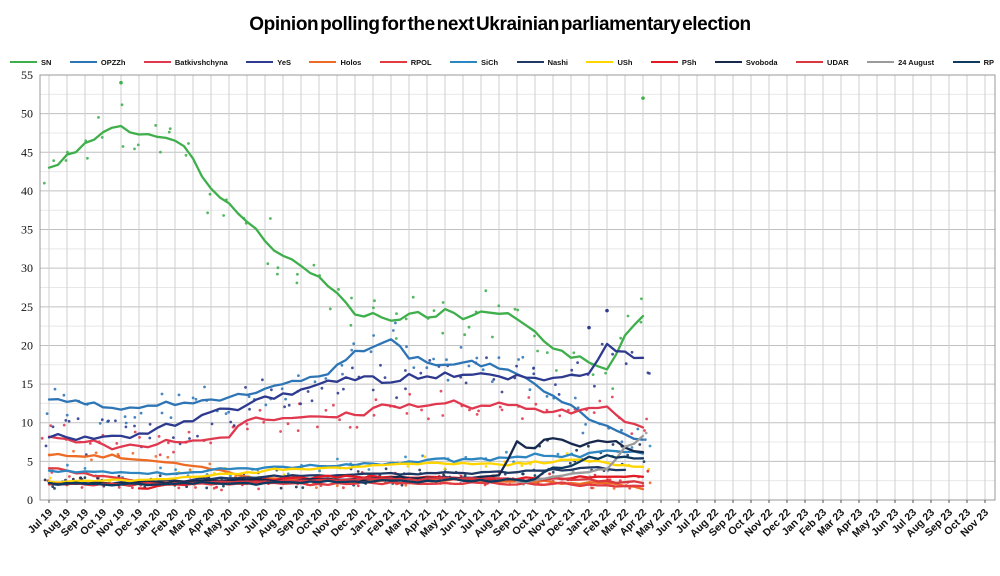 The width and height of the screenshot is (1000, 576). I want to click on legend-item-sn: SN, so click(30, 62).